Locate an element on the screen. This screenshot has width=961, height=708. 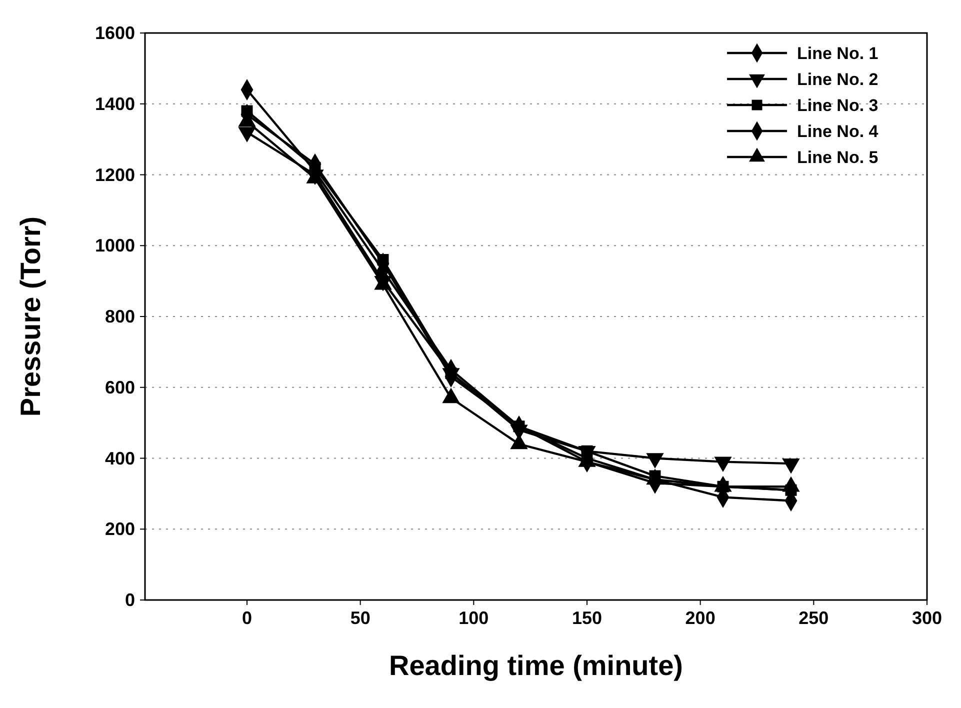
legend-label: Line No. 5 is located at coordinates (837, 157).